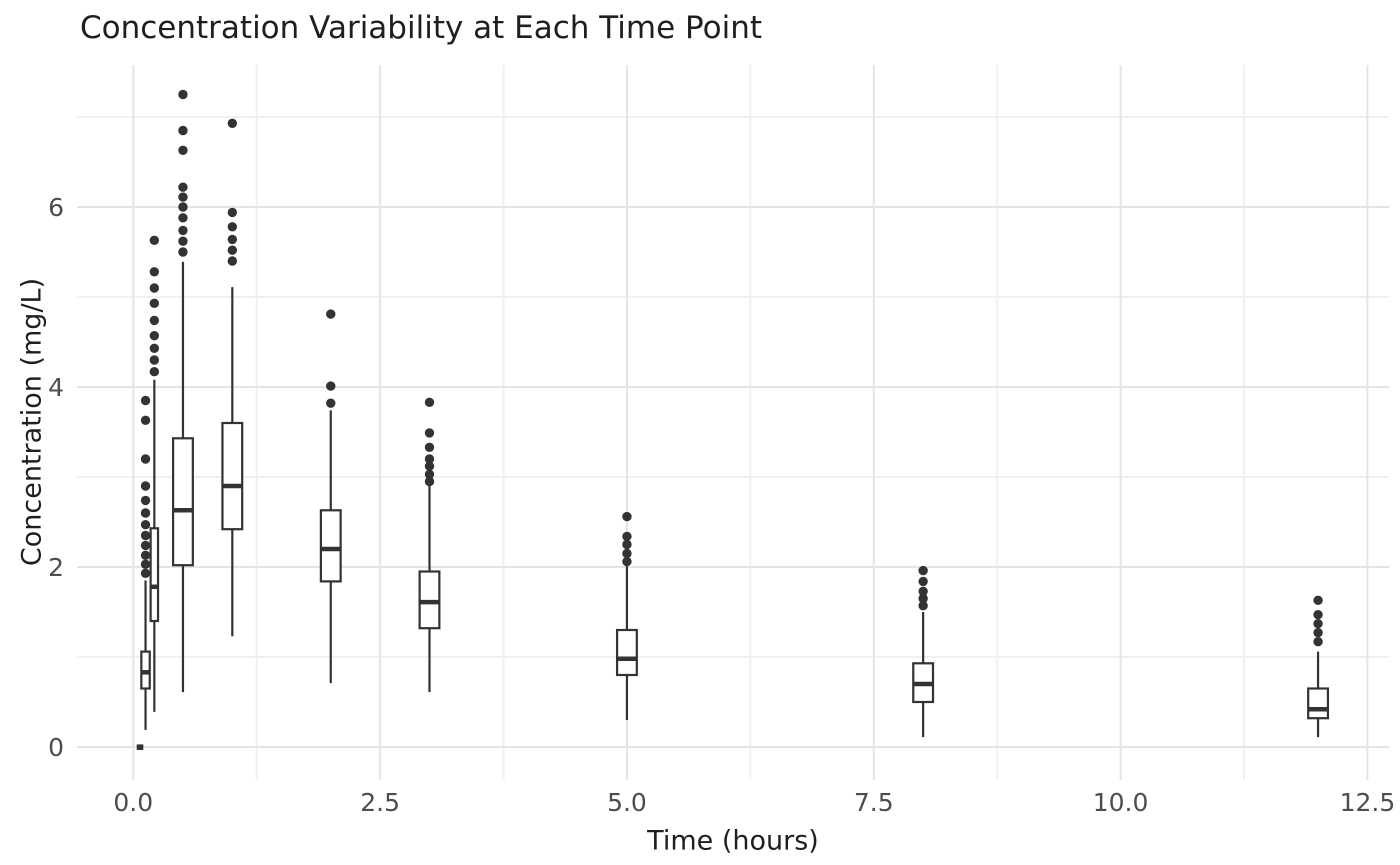 The height and width of the screenshot is (865, 1400). What do you see at coordinates (232, 476) in the screenshot?
I see `box-t1` at bounding box center [232, 476].